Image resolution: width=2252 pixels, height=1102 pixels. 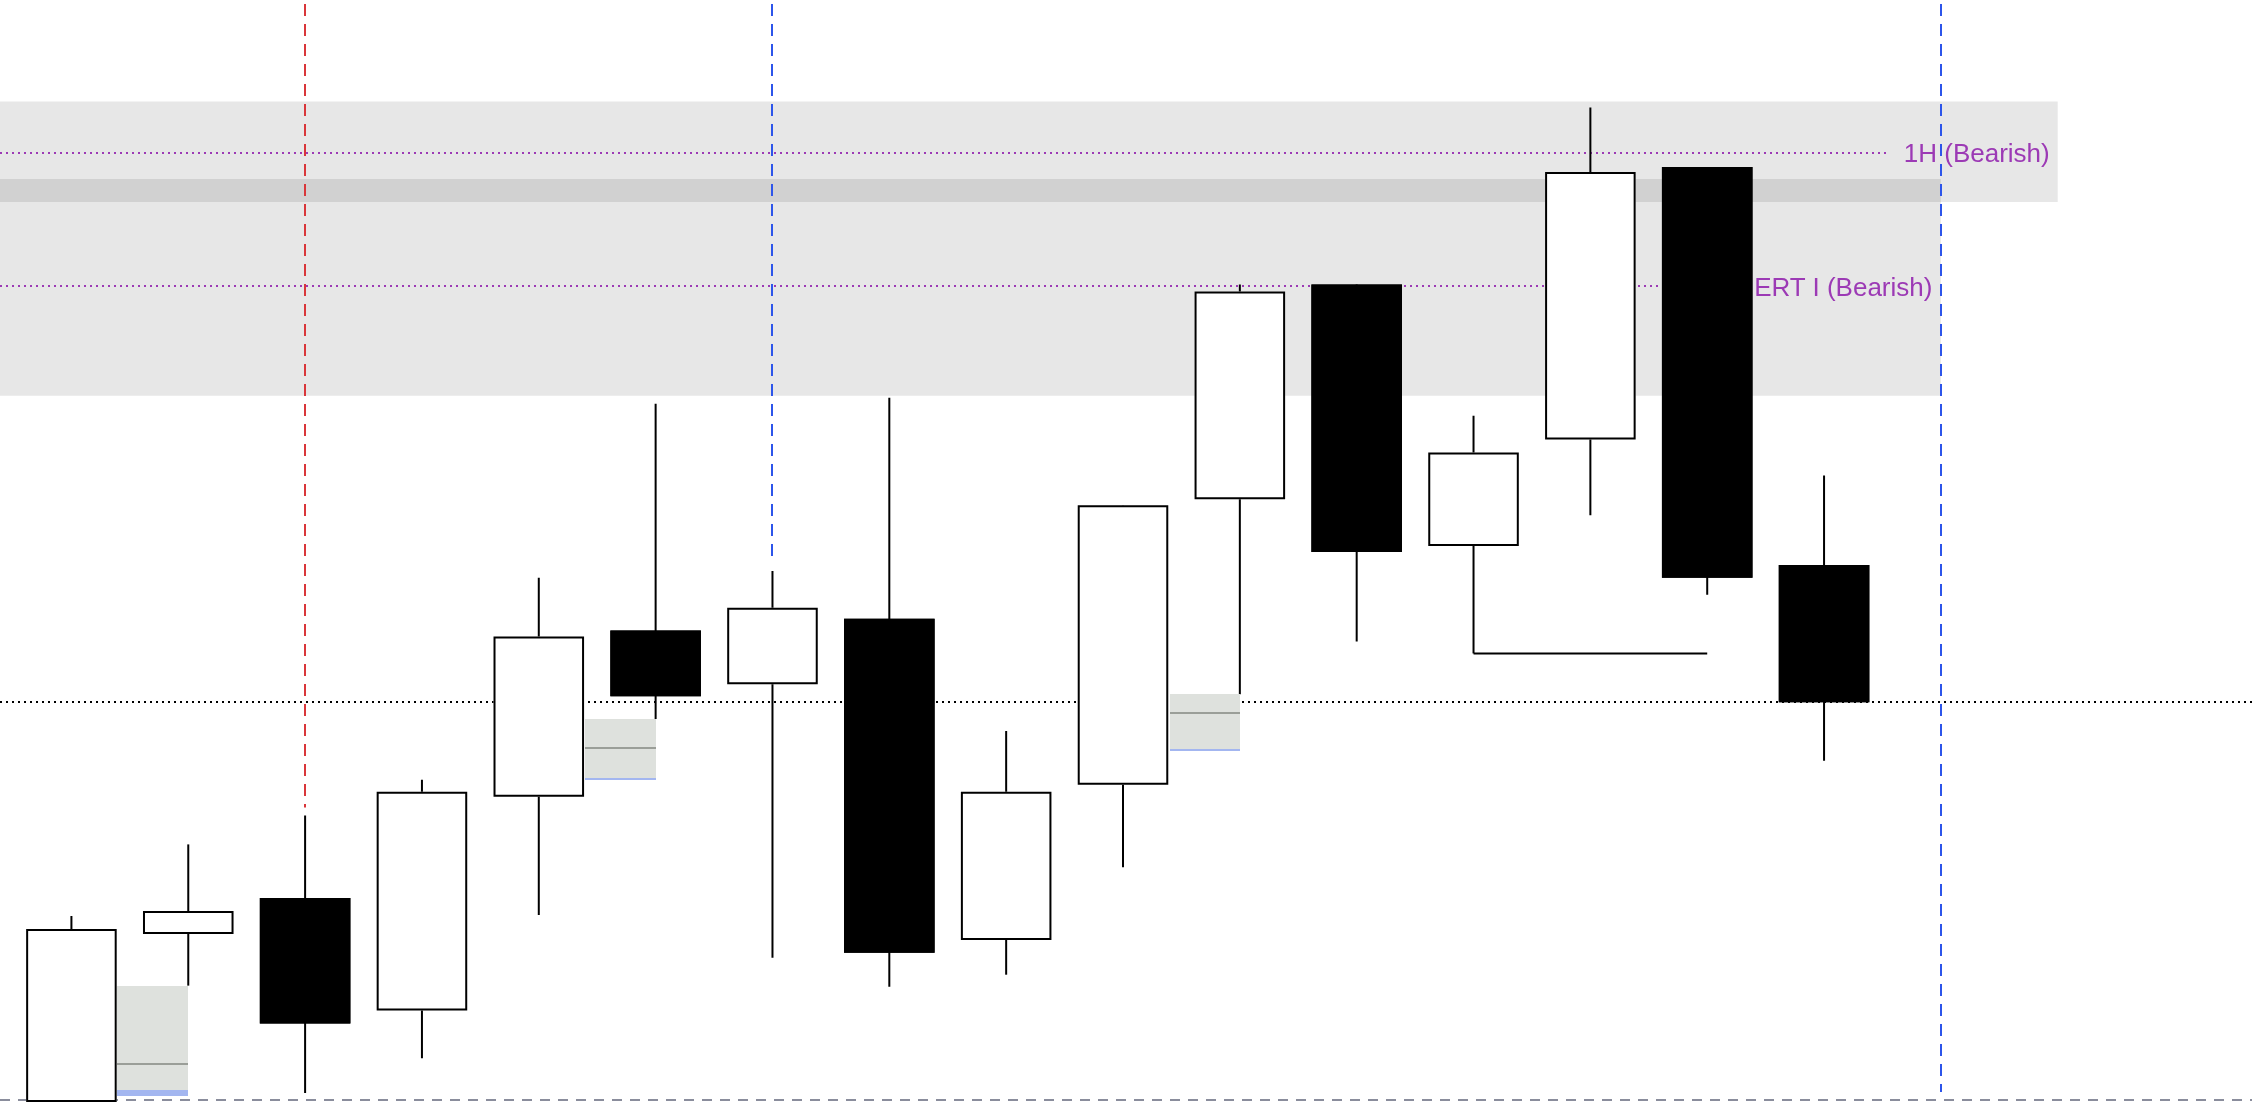 I want to click on ref-line-label: ERT I (Bearish), so click(x=1843, y=286).